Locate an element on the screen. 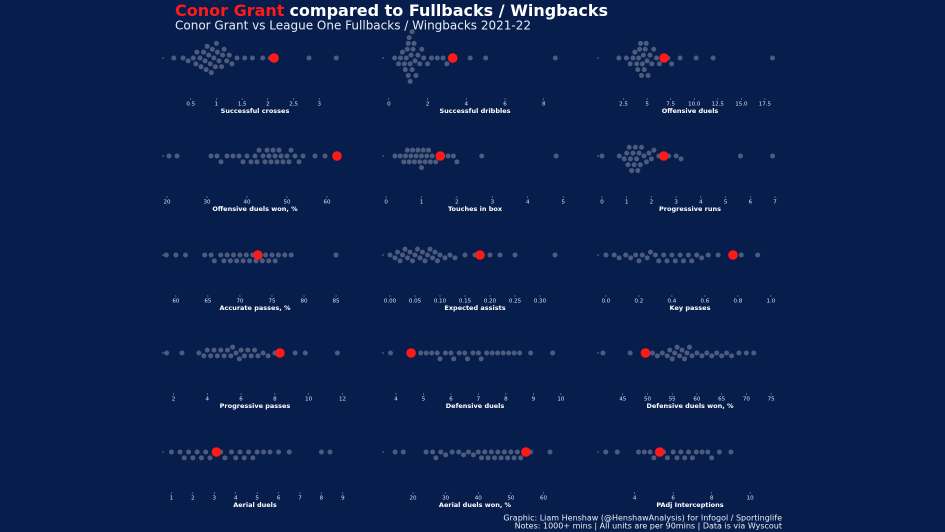  x-tick-label: 20 is located at coordinates (167, 203).